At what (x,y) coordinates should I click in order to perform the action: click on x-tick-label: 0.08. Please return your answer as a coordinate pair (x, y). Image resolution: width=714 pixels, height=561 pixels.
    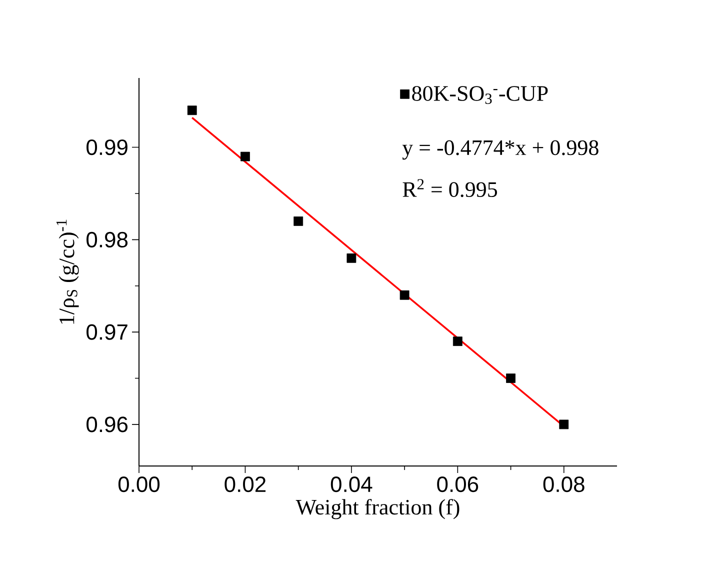
    Looking at the image, I should click on (563, 484).